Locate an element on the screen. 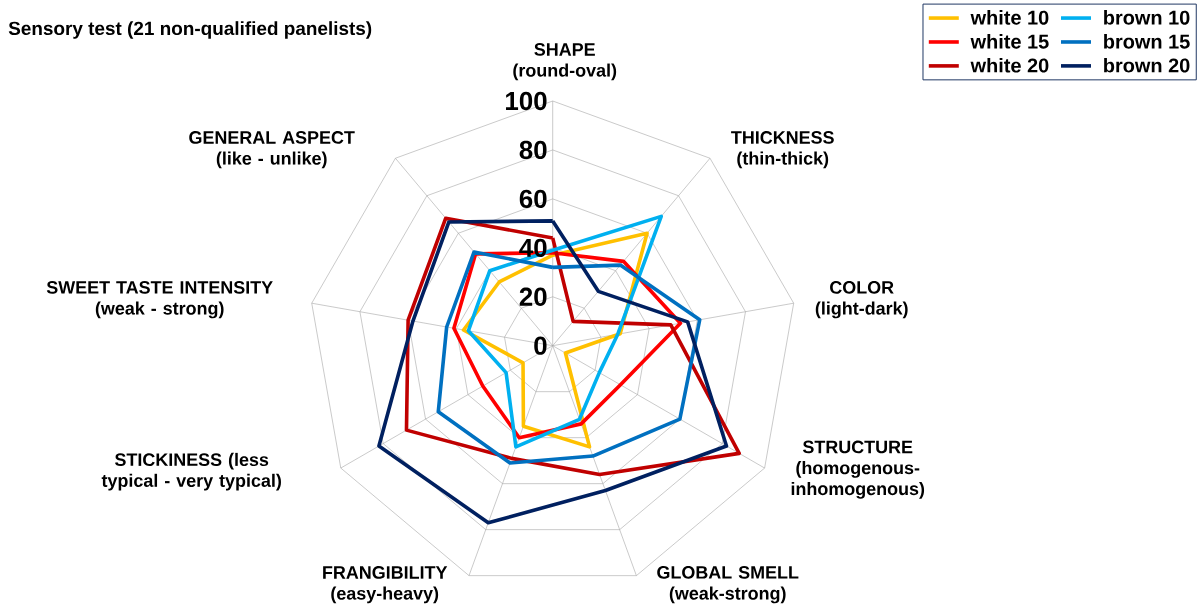  spoke-label: STICKINESS (less typical - very typical) is located at coordinates (191, 471).